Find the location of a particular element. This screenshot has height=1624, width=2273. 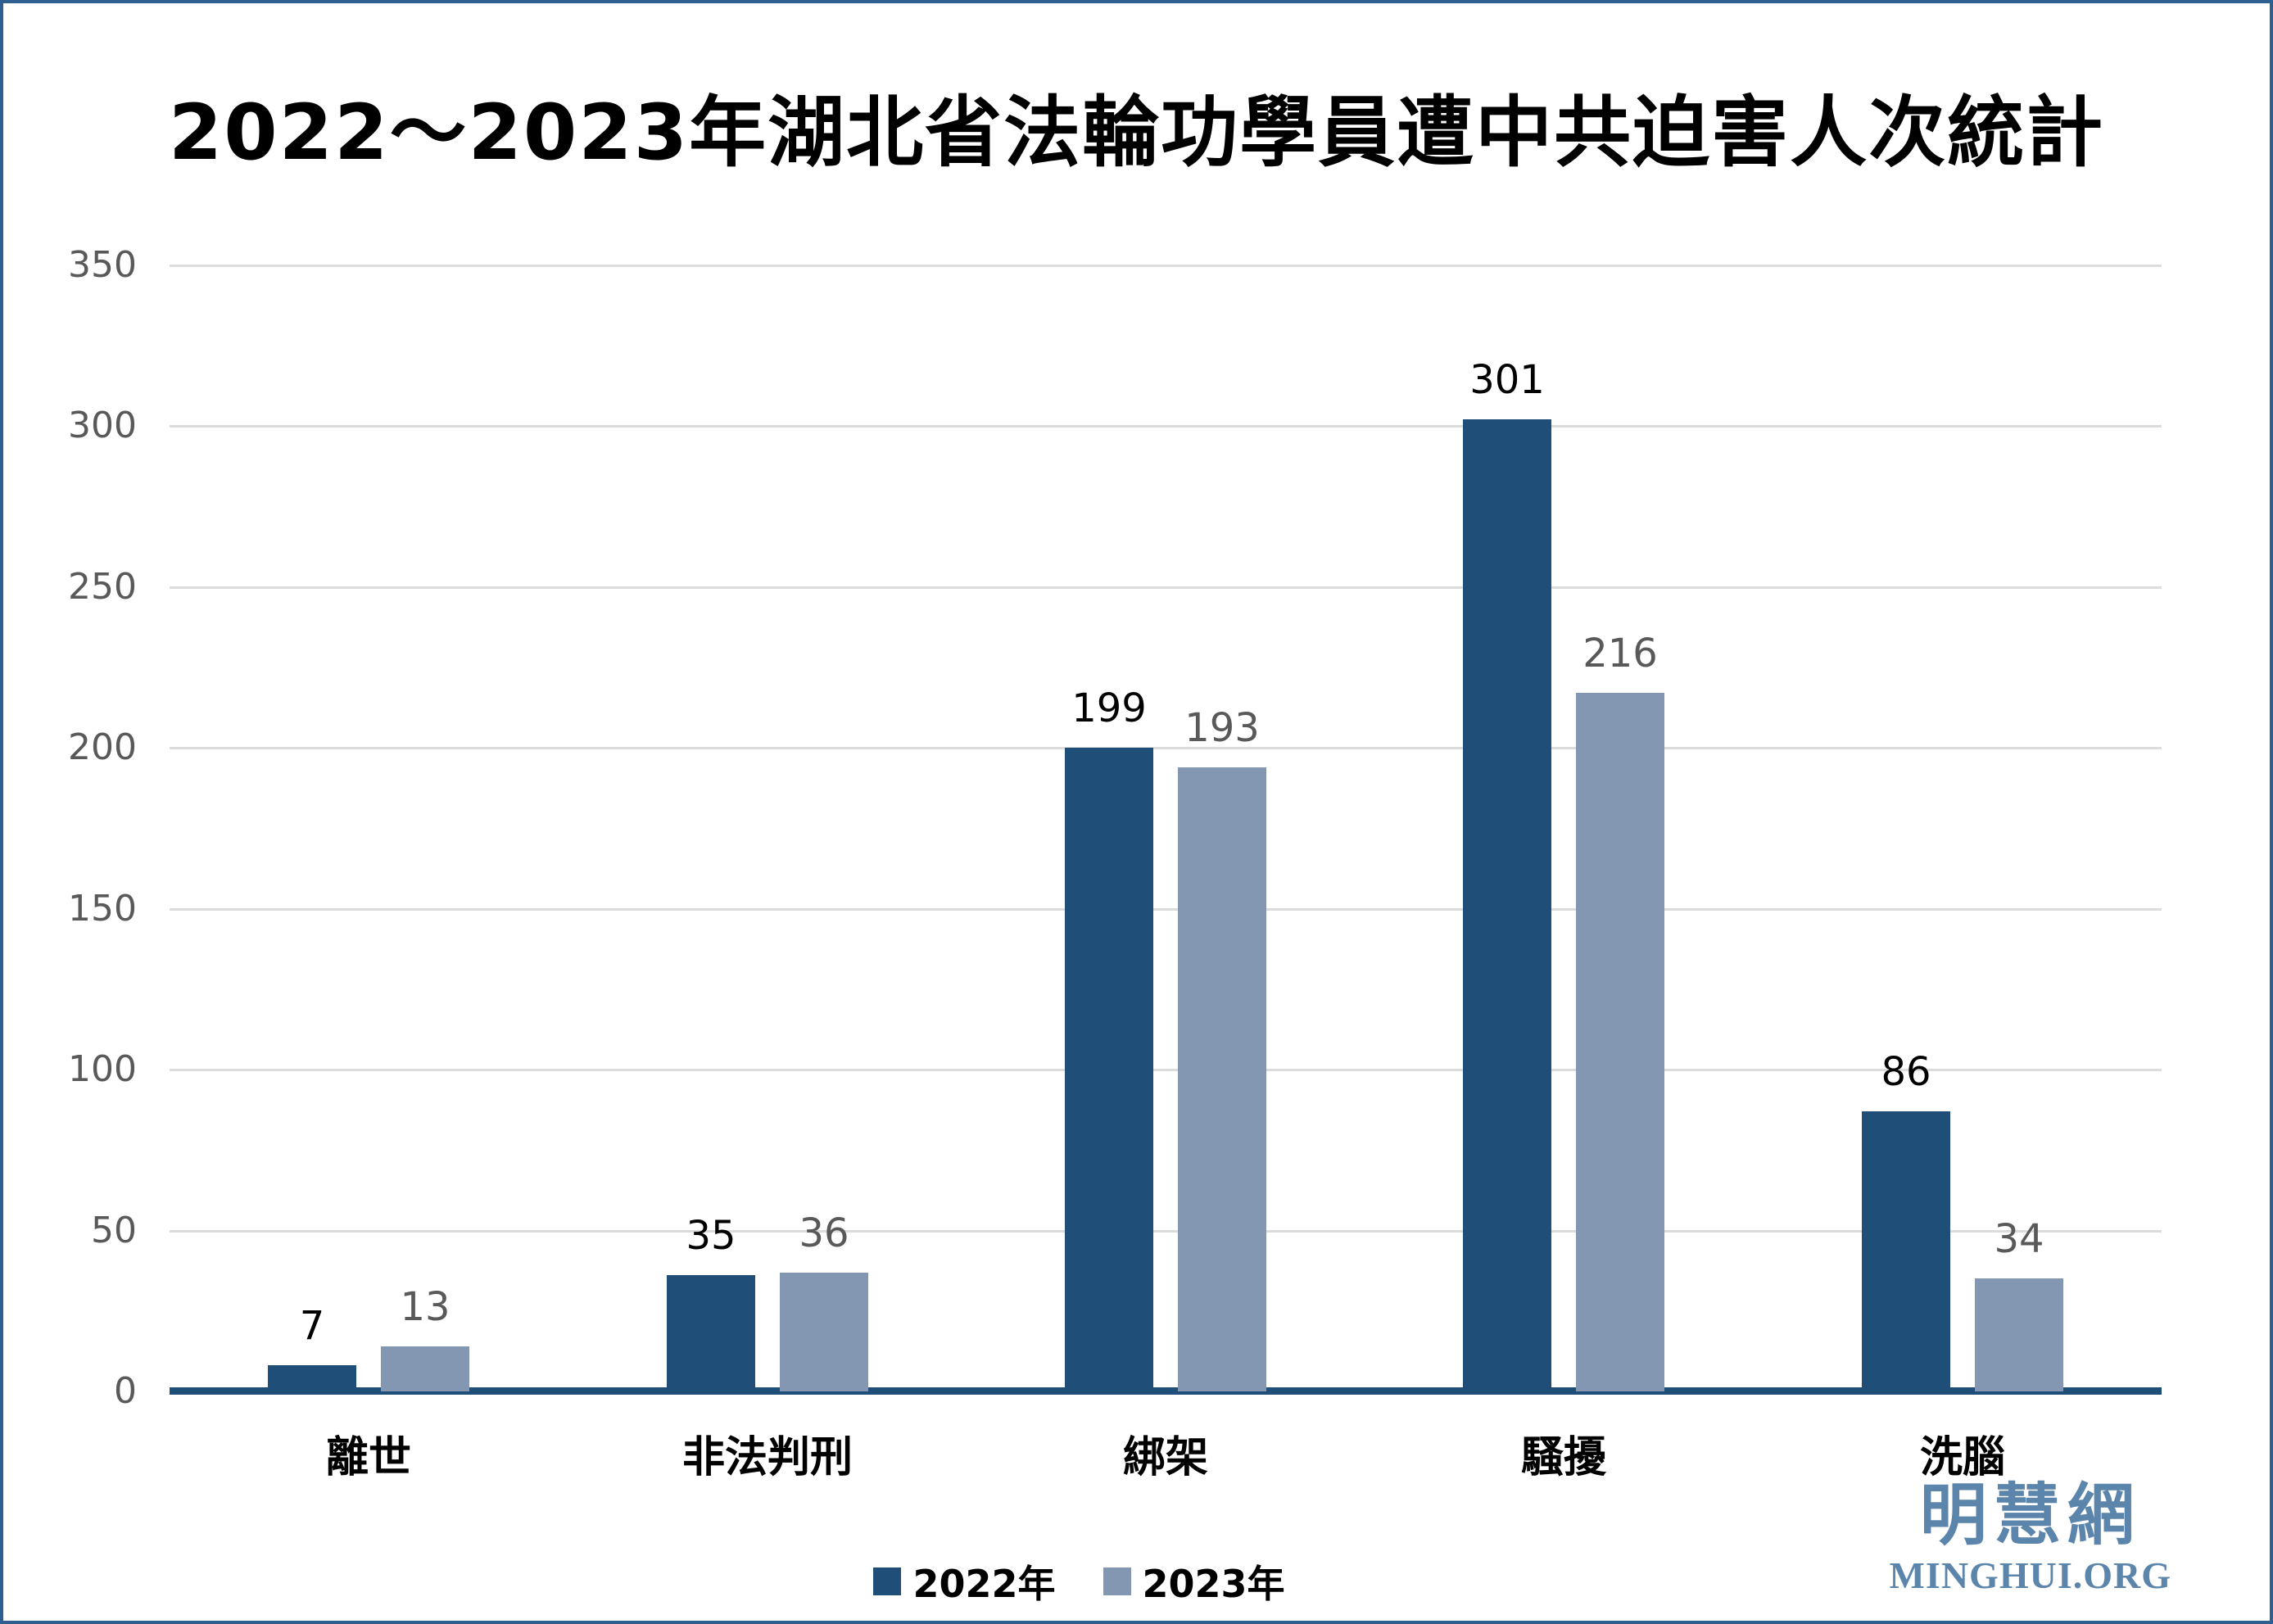

category-label-非法判刑: 非法判刑 is located at coordinates (767, 1457).